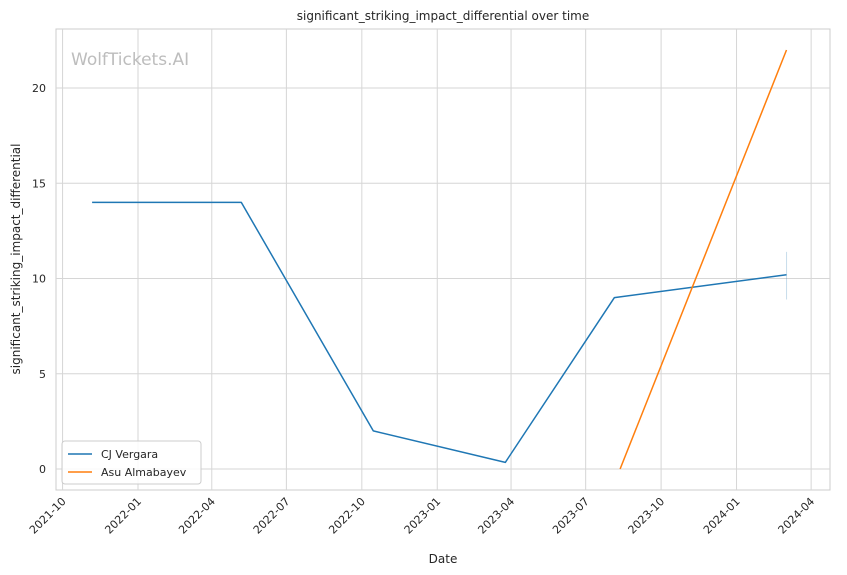 The width and height of the screenshot is (847, 575). Describe the element at coordinates (39, 88) in the screenshot. I see `y-tick-label: 20` at that location.